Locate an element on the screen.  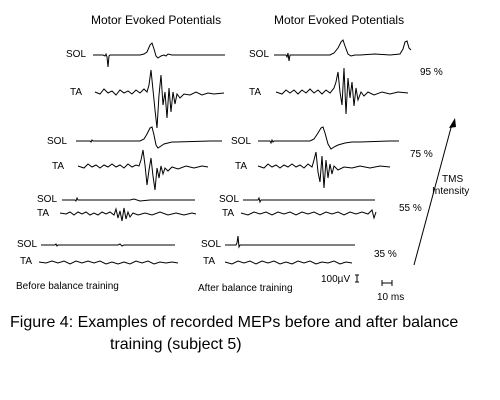
trace-ta-35-after is located at coordinates (288, 262).